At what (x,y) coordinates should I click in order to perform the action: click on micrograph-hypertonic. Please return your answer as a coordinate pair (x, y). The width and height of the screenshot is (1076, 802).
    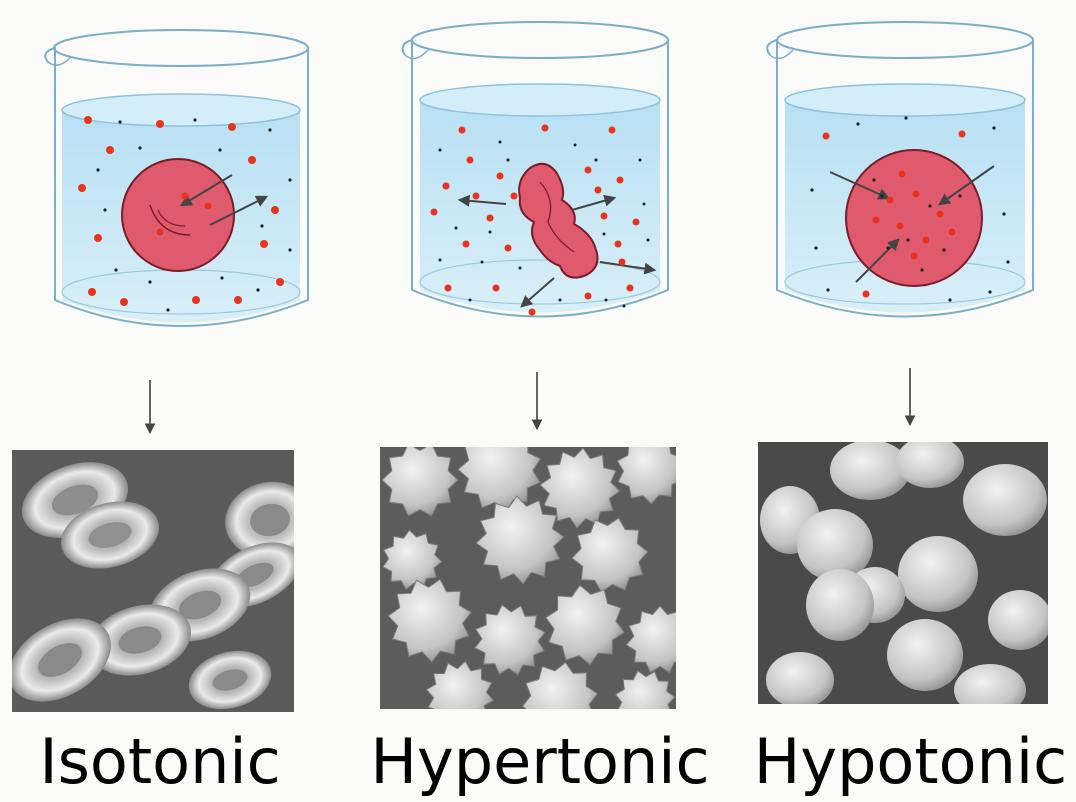
    Looking at the image, I should click on (528, 578).